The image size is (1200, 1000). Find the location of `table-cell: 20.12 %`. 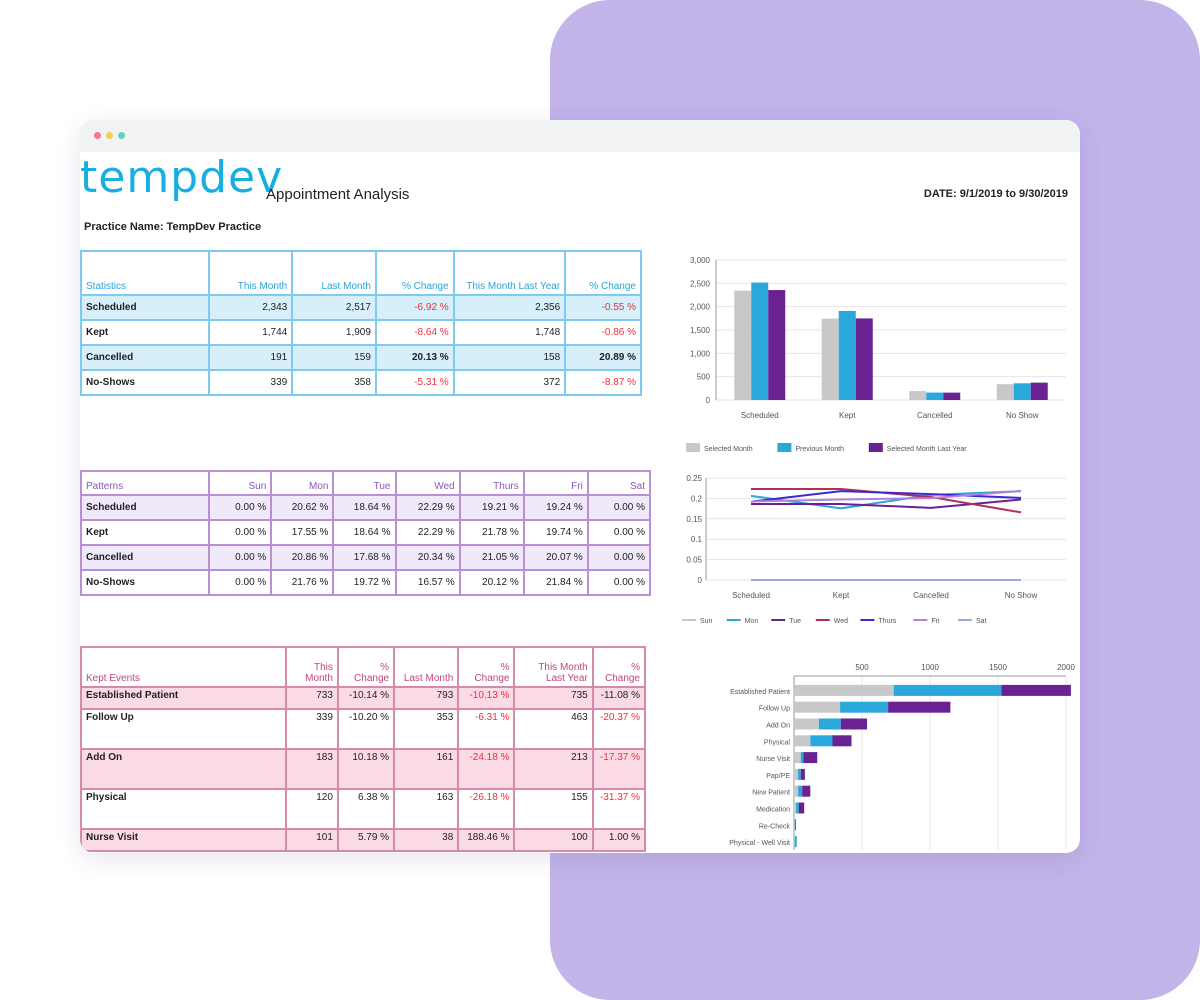

table-cell: 20.12 % is located at coordinates (492, 583).